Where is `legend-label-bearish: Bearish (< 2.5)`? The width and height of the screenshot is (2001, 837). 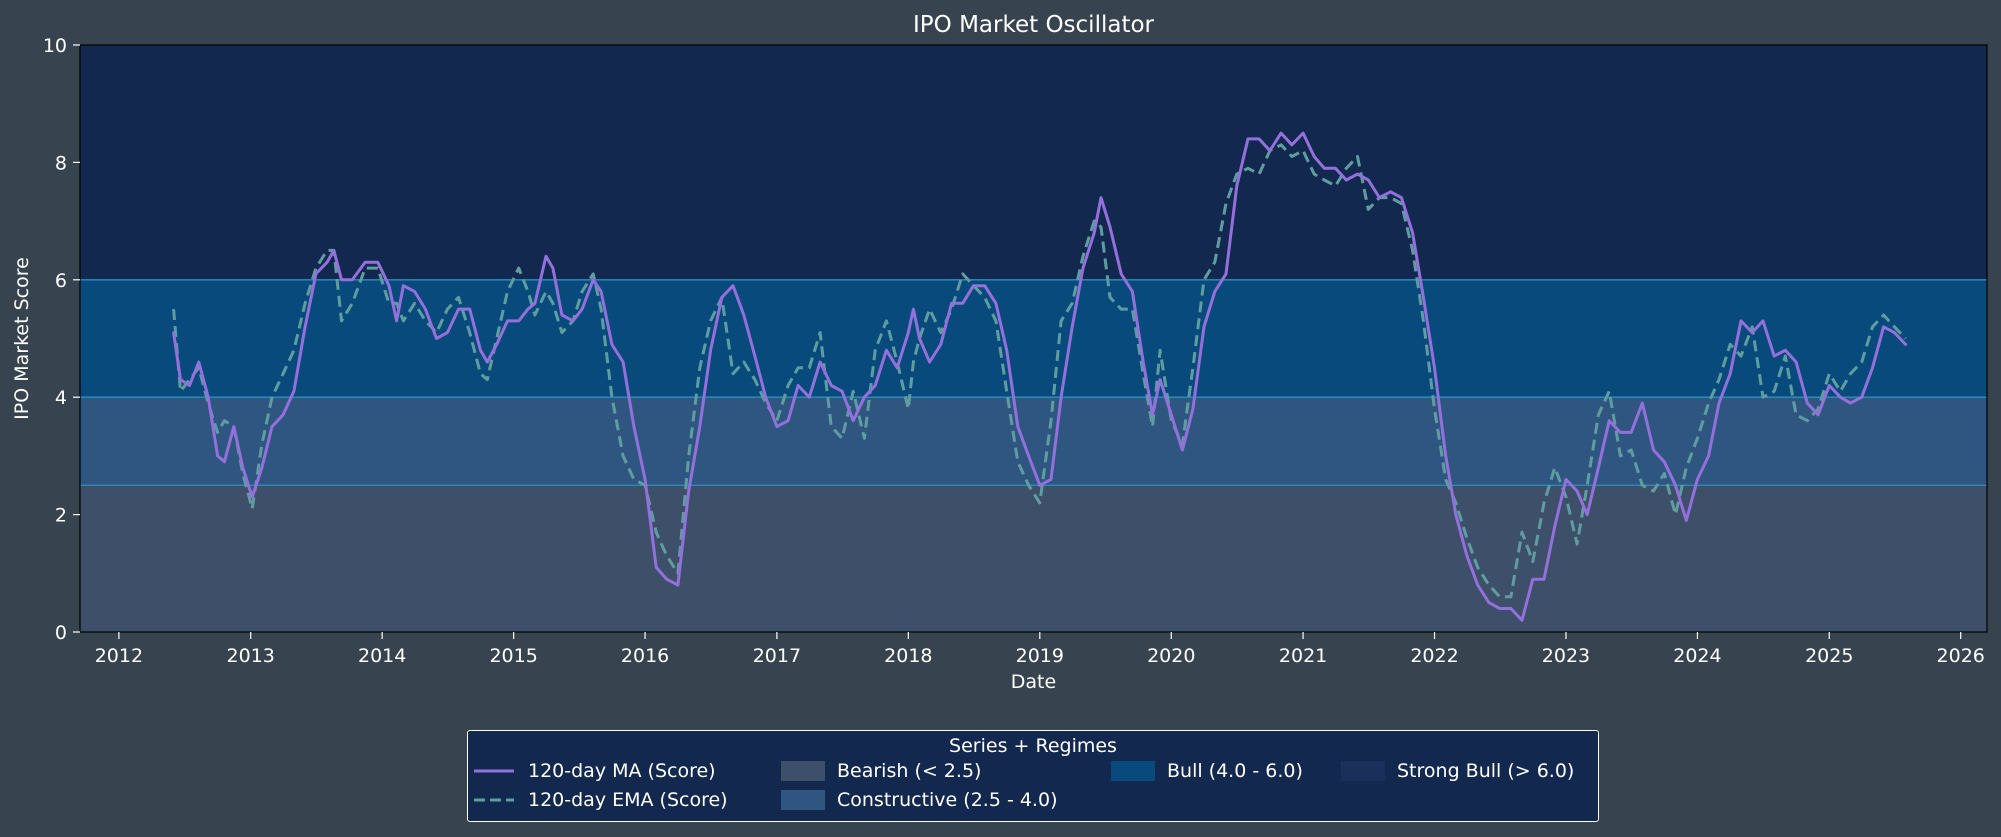
legend-label-bearish: Bearish (< 2.5) is located at coordinates (909, 771).